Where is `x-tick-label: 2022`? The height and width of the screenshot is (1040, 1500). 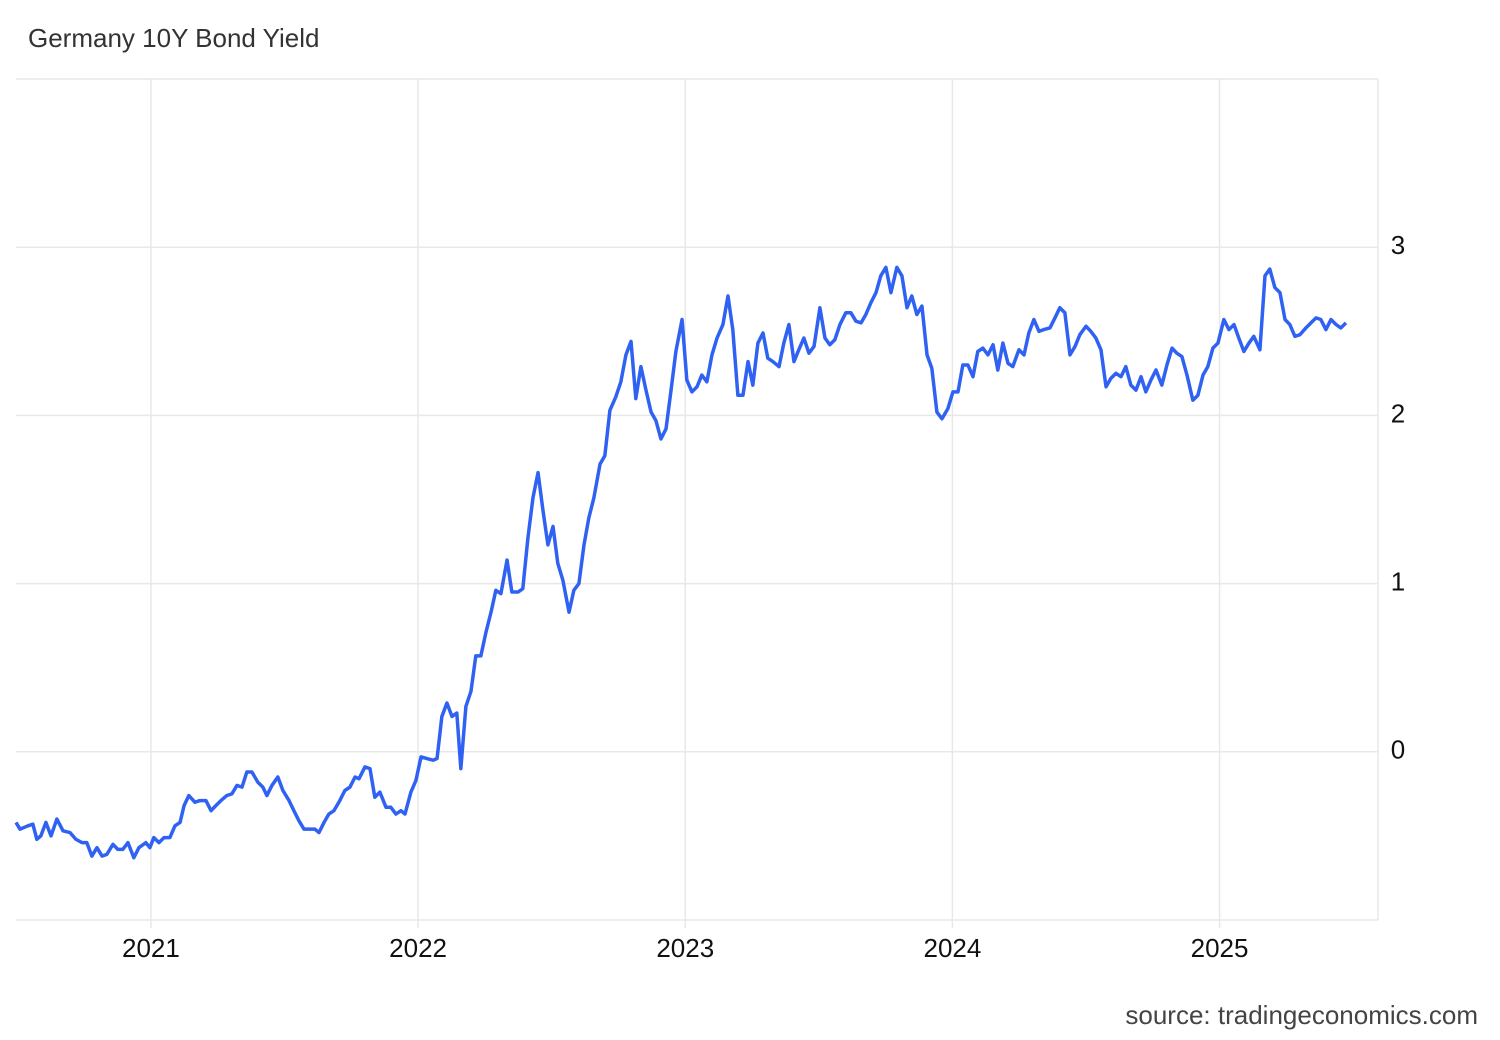
x-tick-label: 2022 is located at coordinates (418, 948).